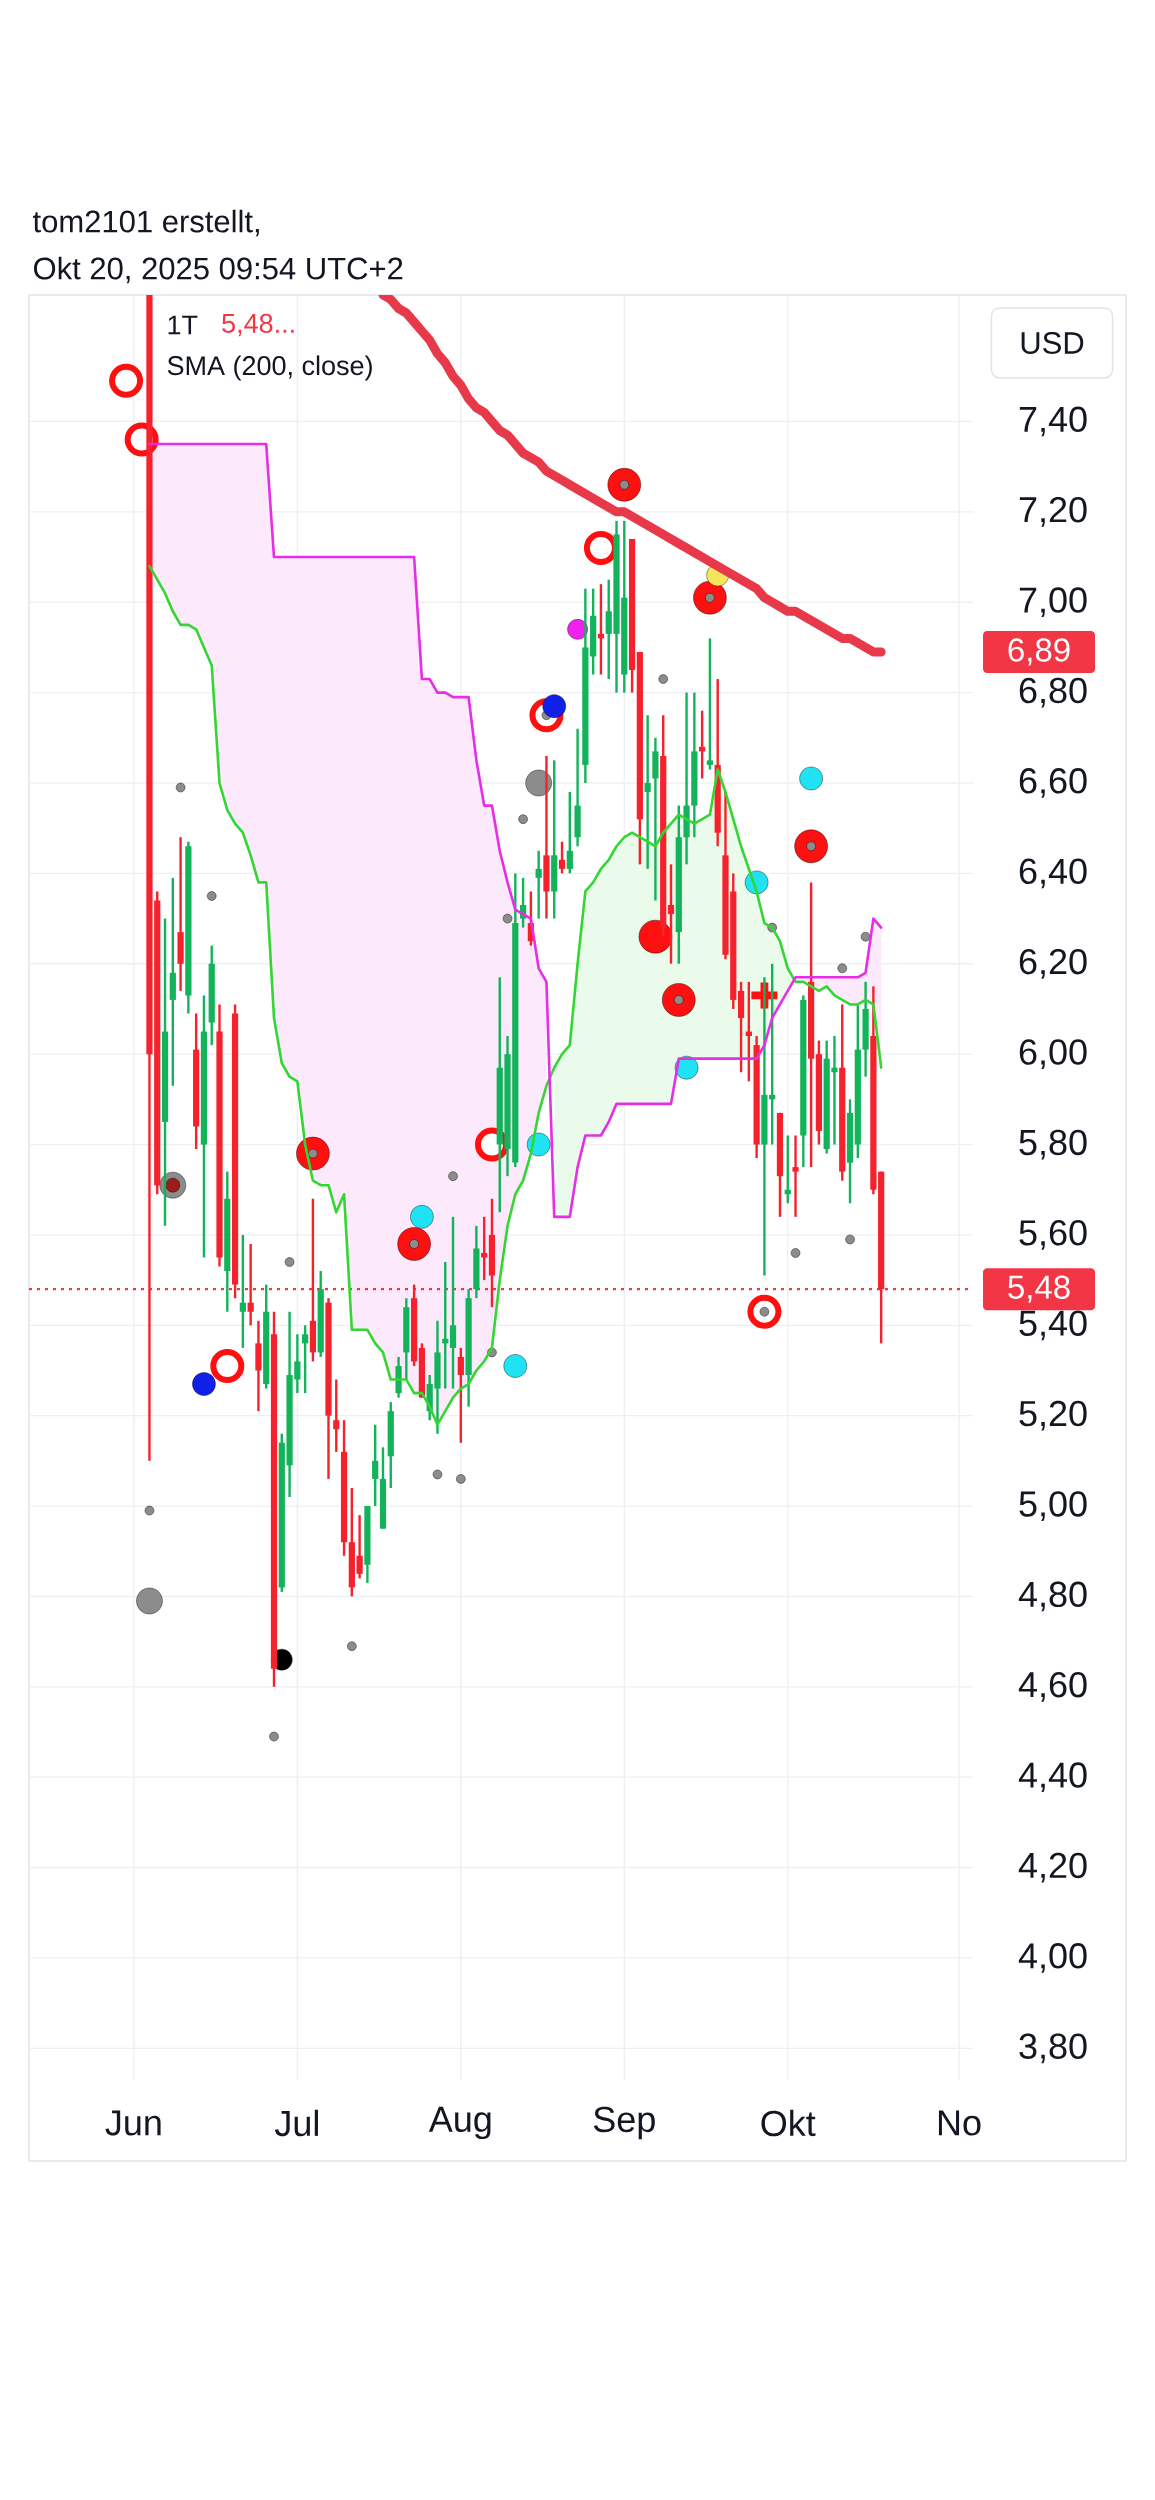  Describe the element at coordinates (1053, 1415) in the screenshot. I see `y-tick-label: 5,20` at that location.